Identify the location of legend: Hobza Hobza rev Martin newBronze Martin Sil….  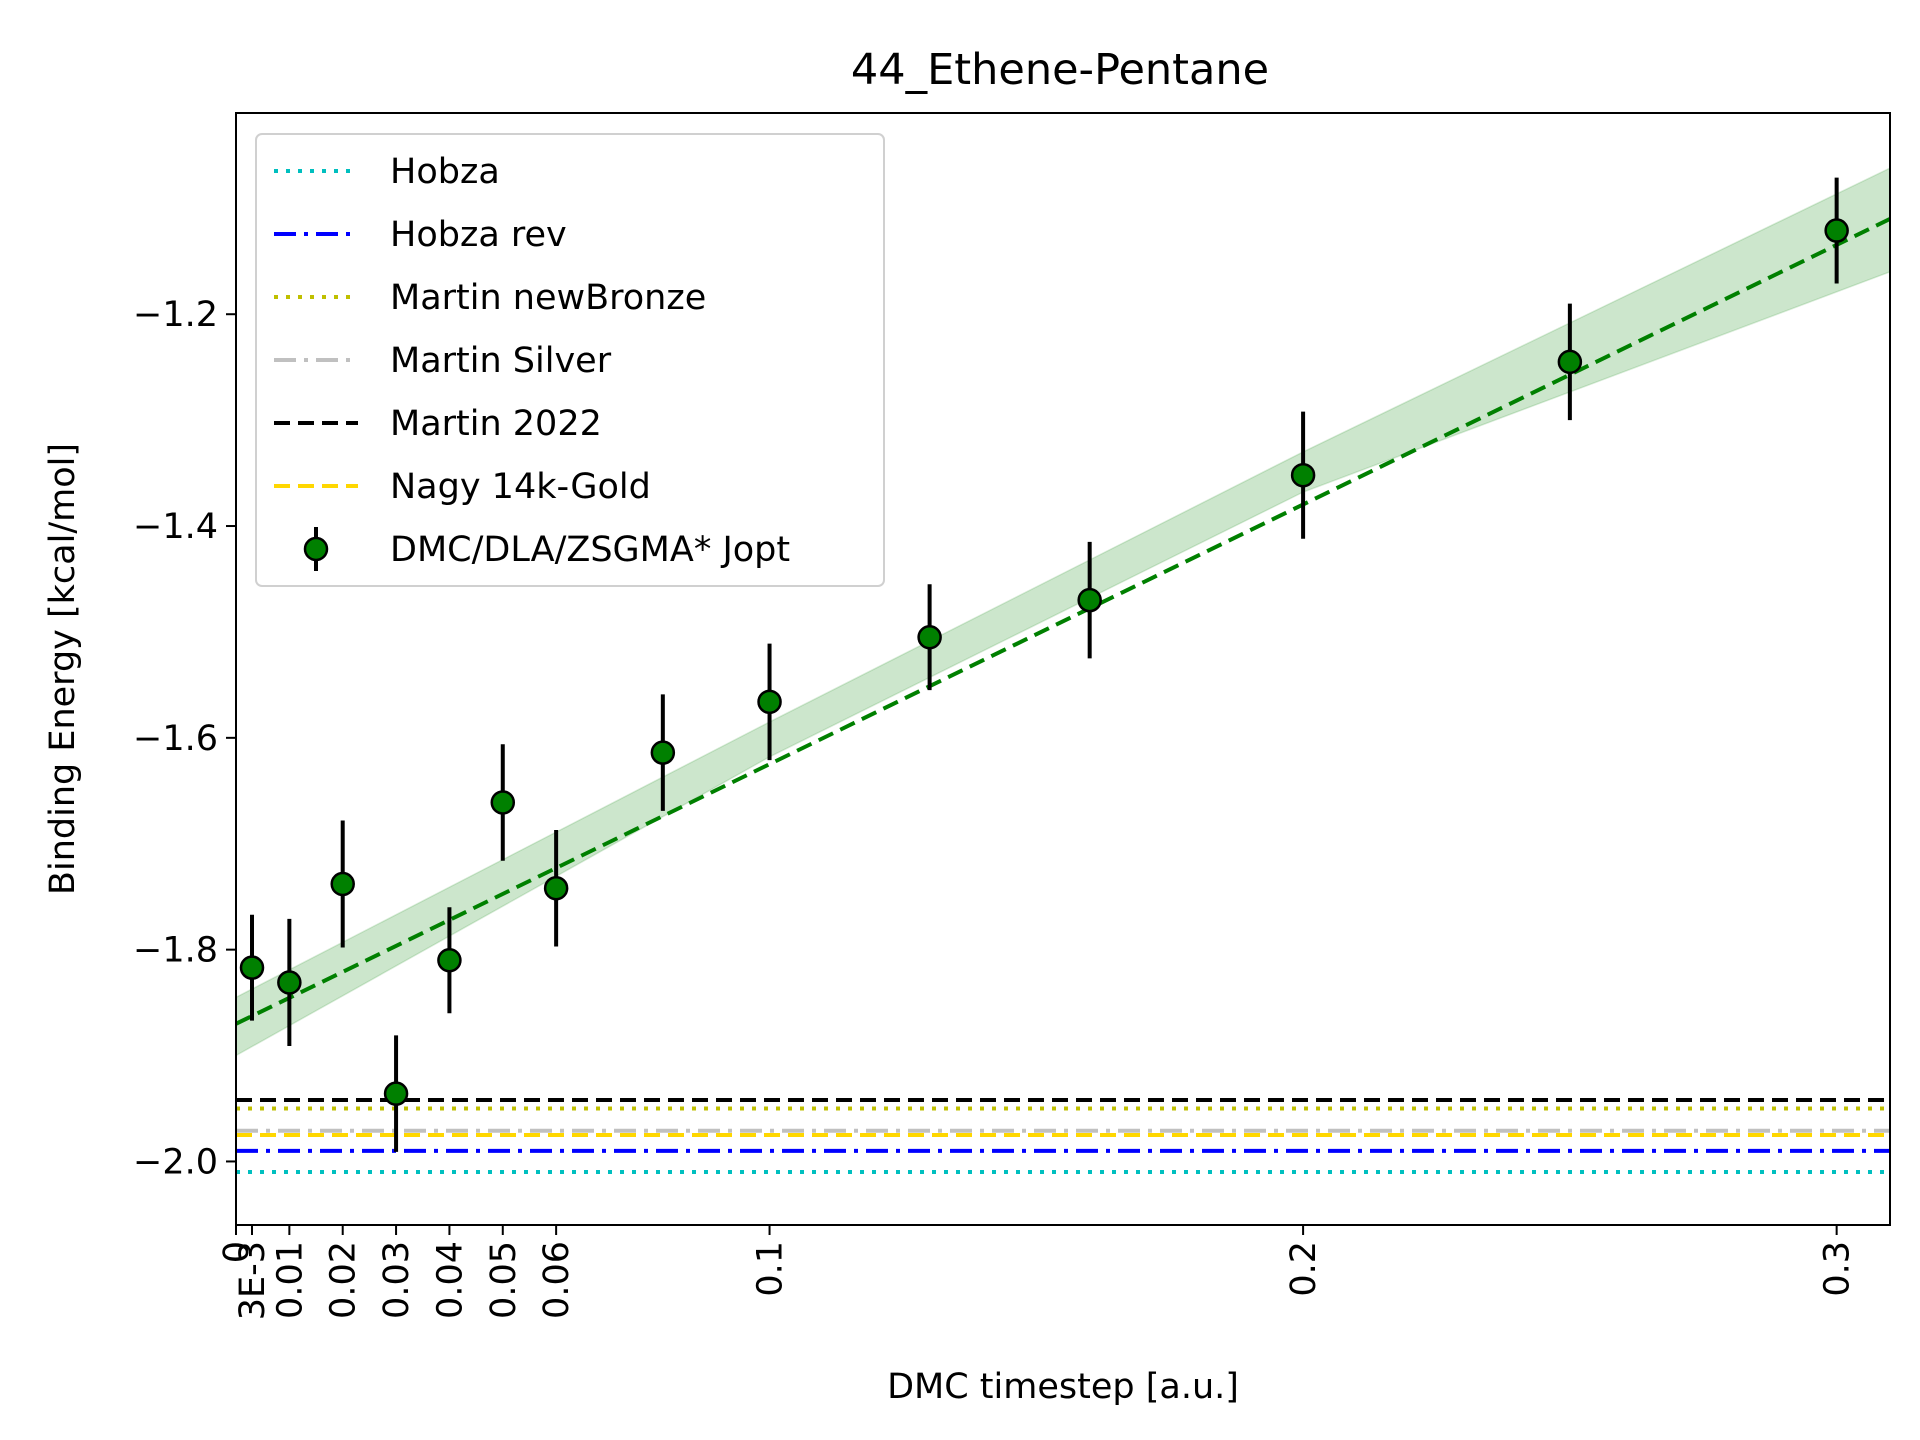
(570, 360).